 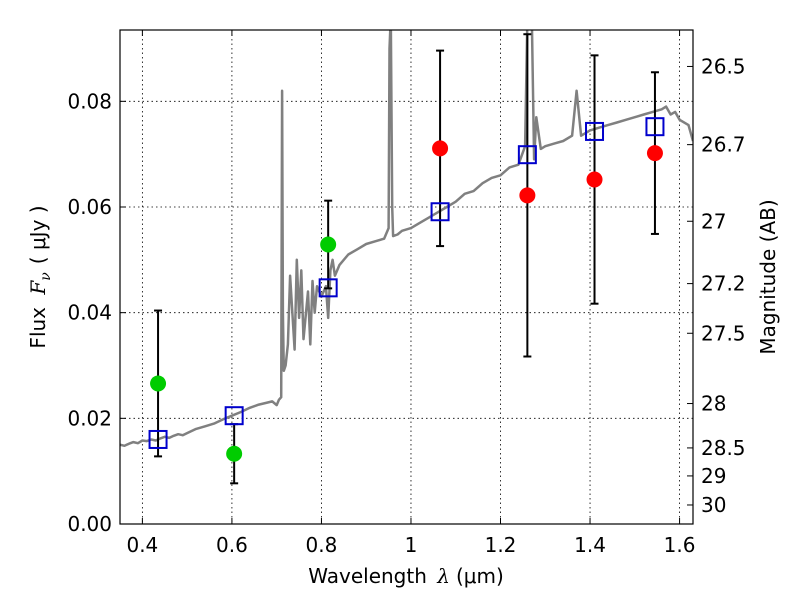 What do you see at coordinates (40, 276) in the screenshot?
I see `y-axis-label: Flux Fν( μJy )` at bounding box center [40, 276].